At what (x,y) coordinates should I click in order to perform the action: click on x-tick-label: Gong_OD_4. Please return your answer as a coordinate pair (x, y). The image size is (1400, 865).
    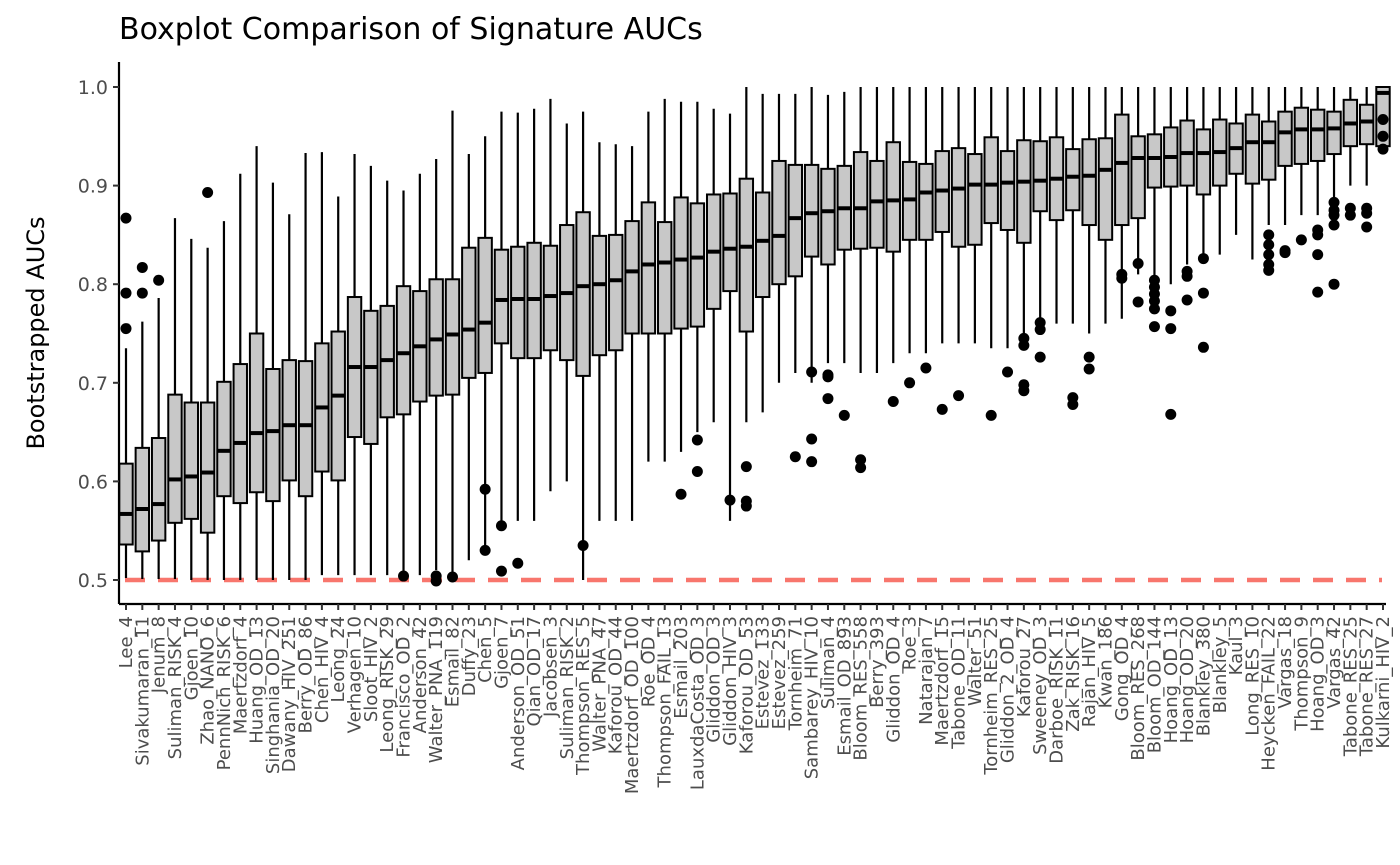
    Looking at the image, I should click on (1122, 668).